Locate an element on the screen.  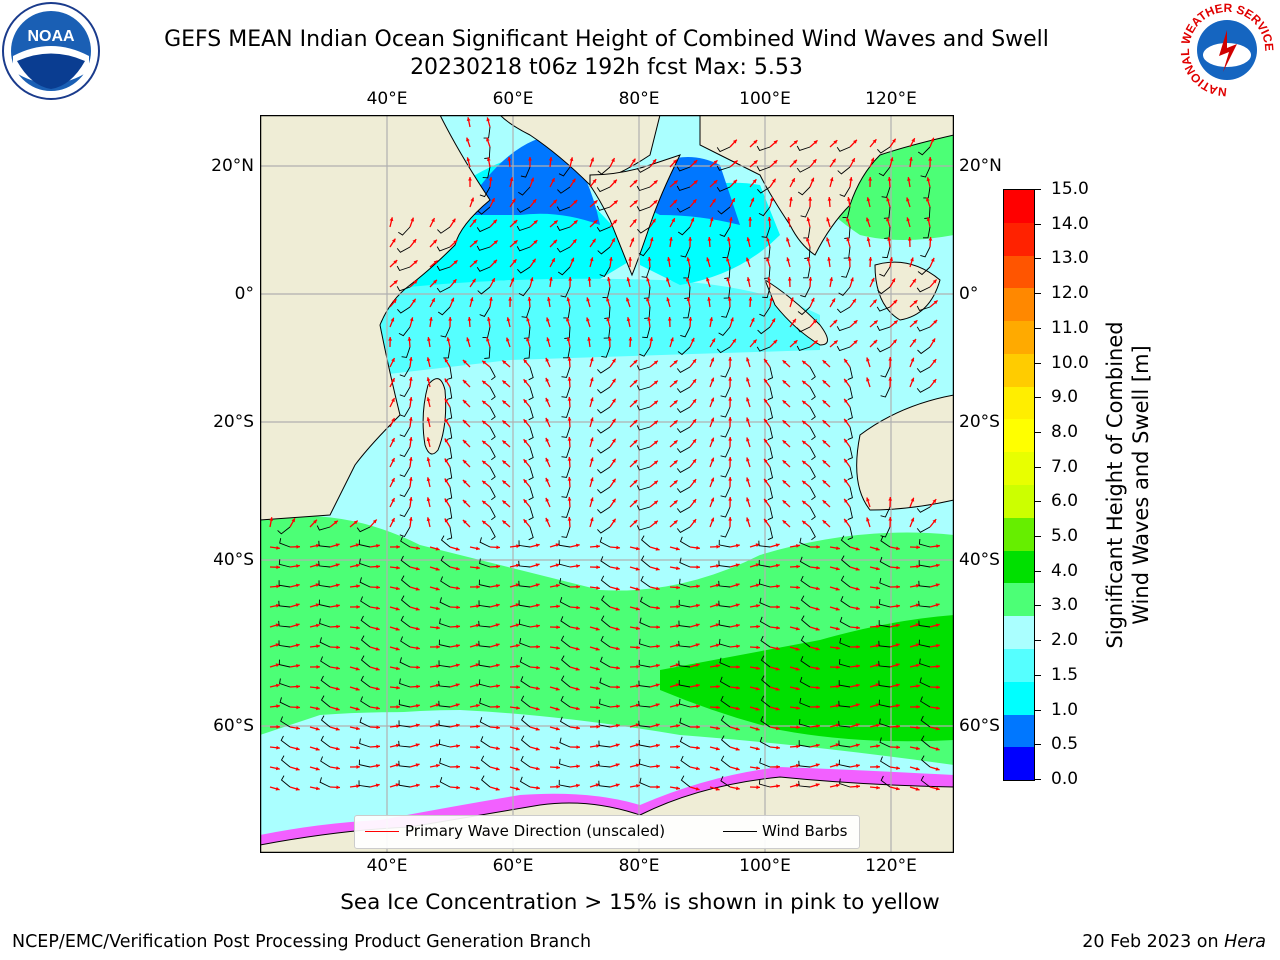
lat-label-left-60S: 60°S is located at coordinates (233, 726).